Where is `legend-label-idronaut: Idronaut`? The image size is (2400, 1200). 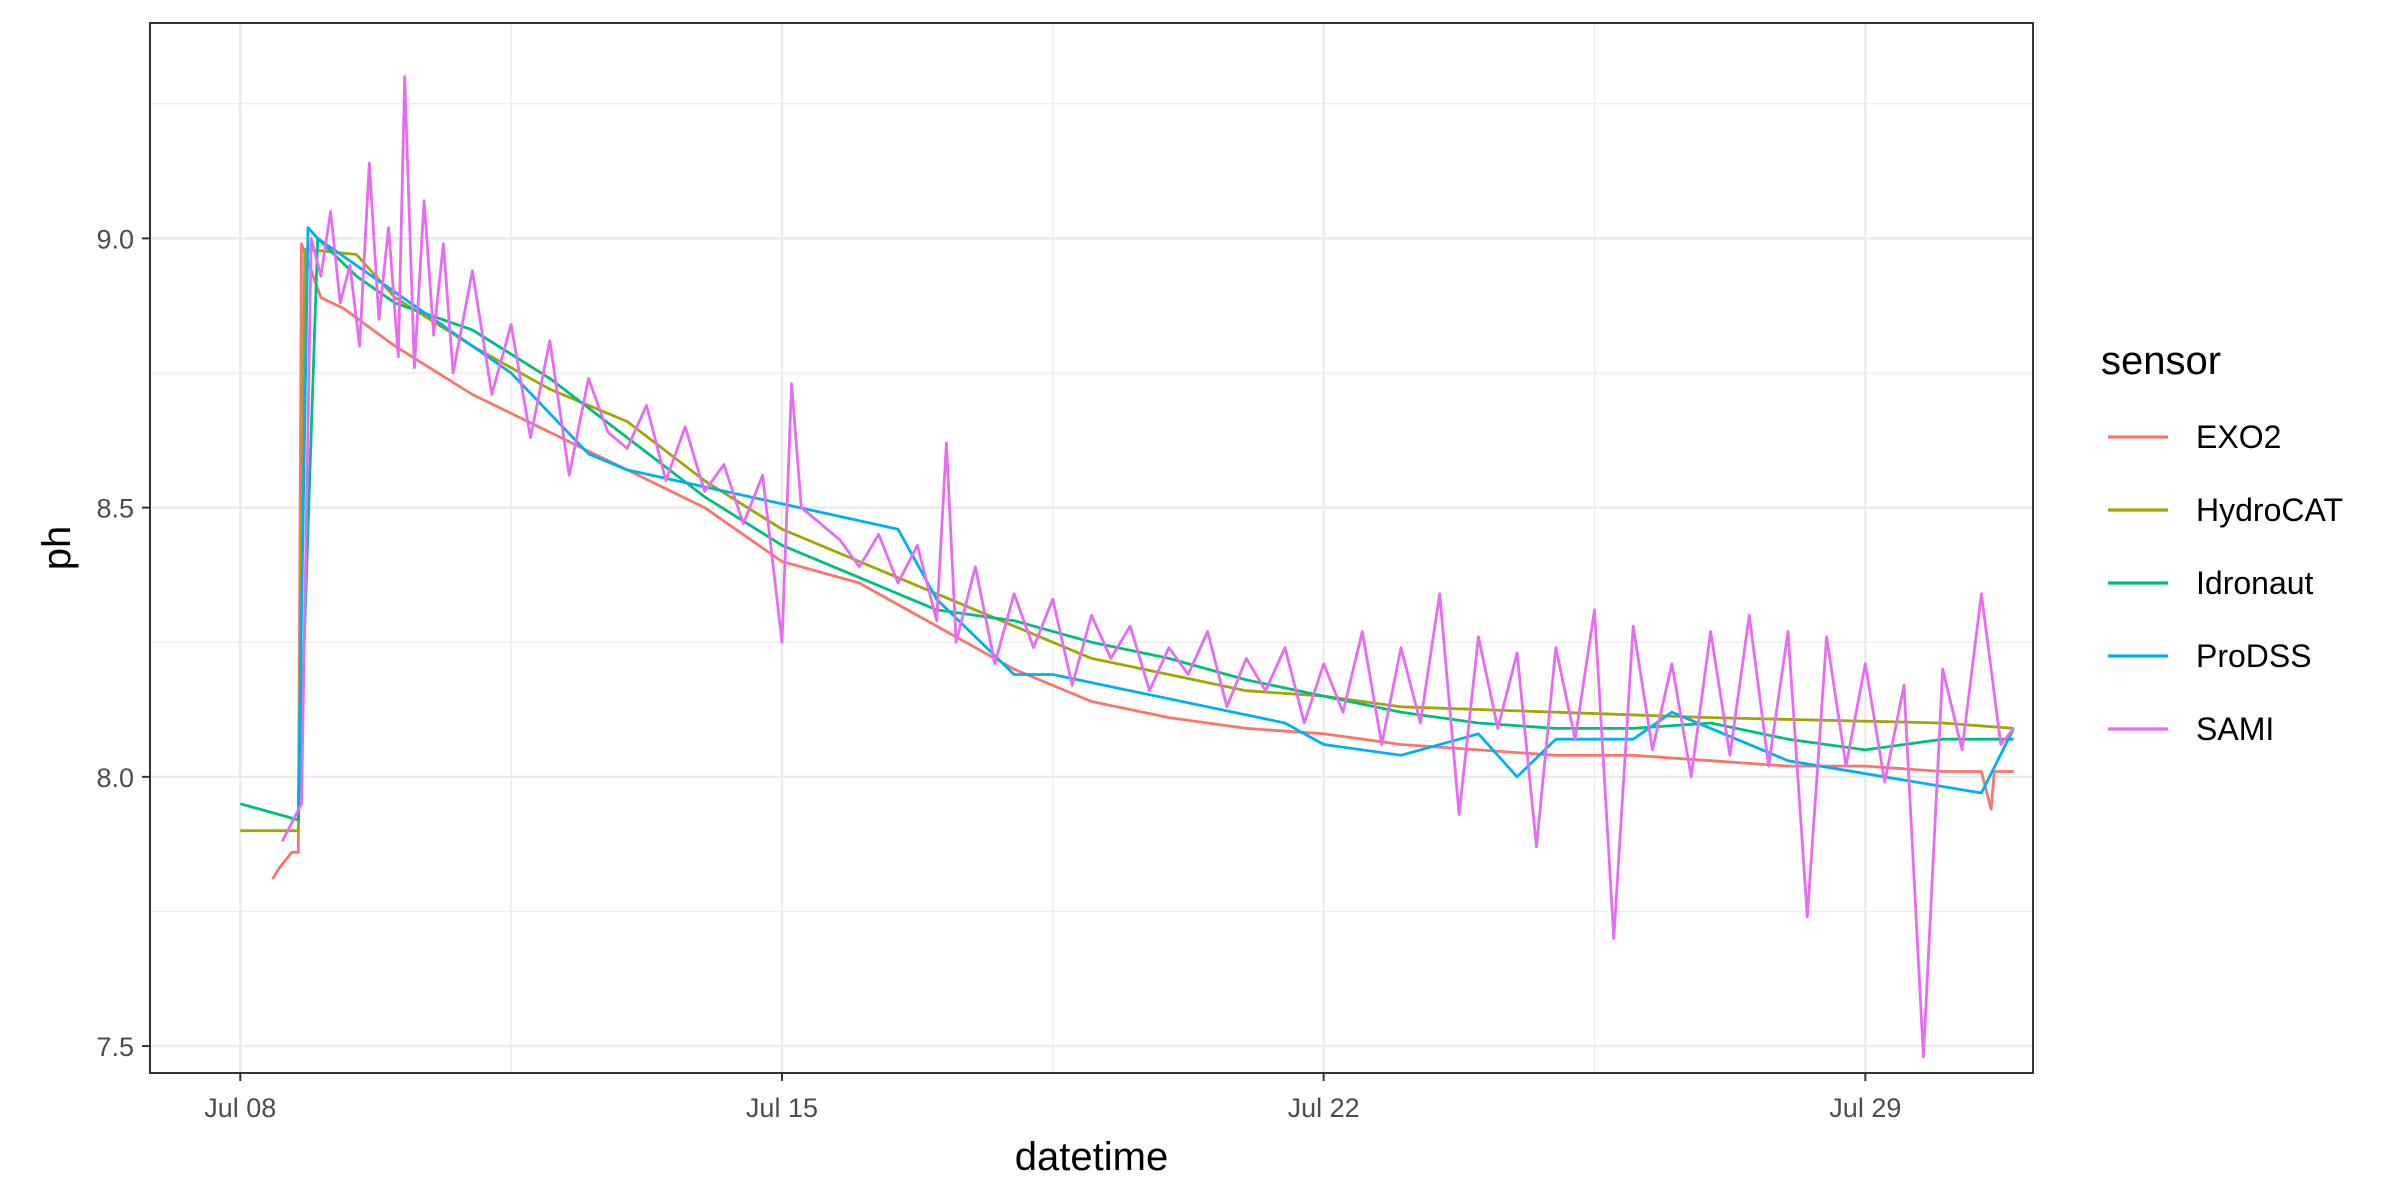
legend-label-idronaut: Idronaut is located at coordinates (2255, 583).